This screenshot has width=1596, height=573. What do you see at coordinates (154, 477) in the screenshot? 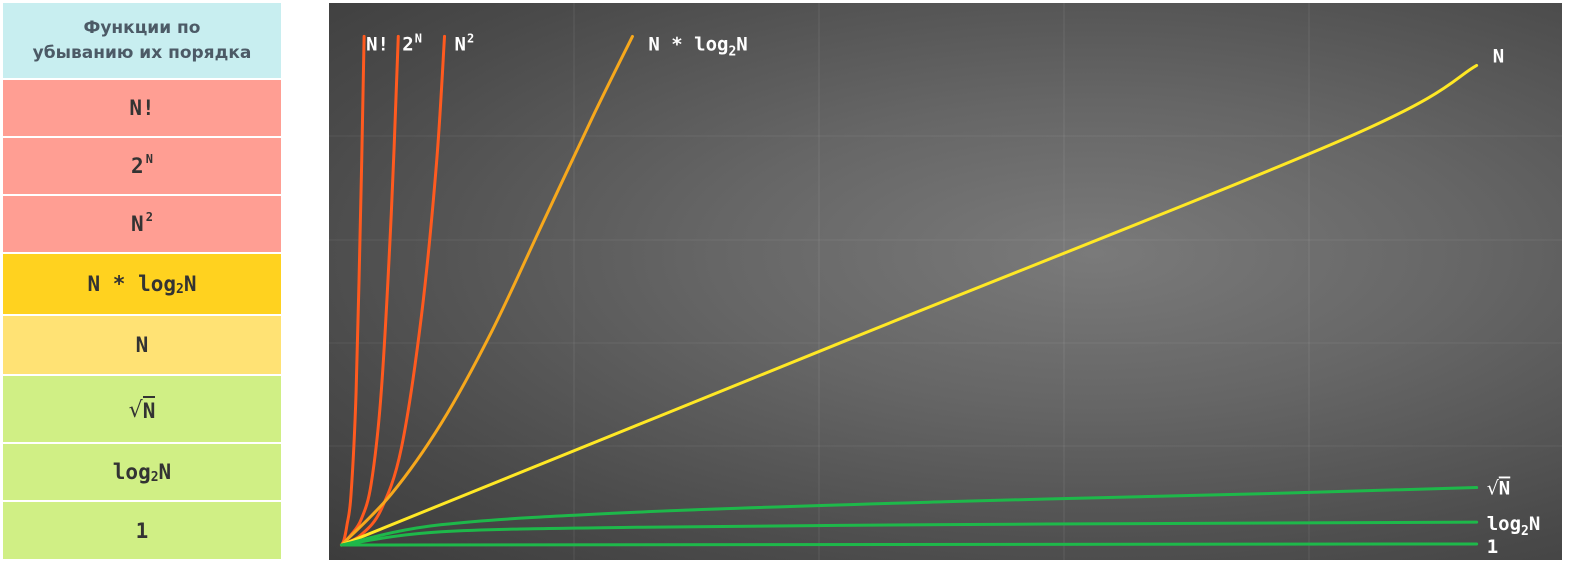
I see `row-logarithmic-sub: 2` at bounding box center [154, 477].